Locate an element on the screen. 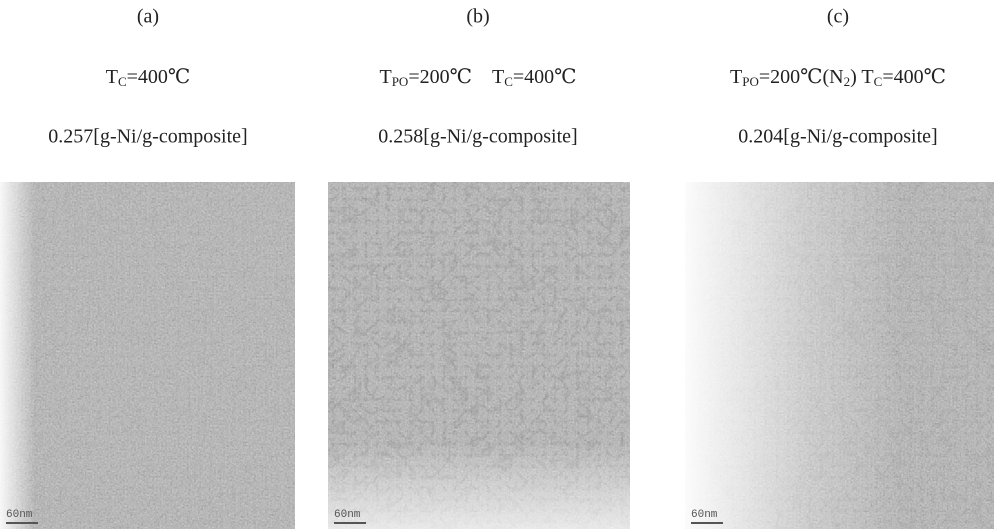 The height and width of the screenshot is (529, 994). panel-label: (b) is located at coordinates (477, 17).